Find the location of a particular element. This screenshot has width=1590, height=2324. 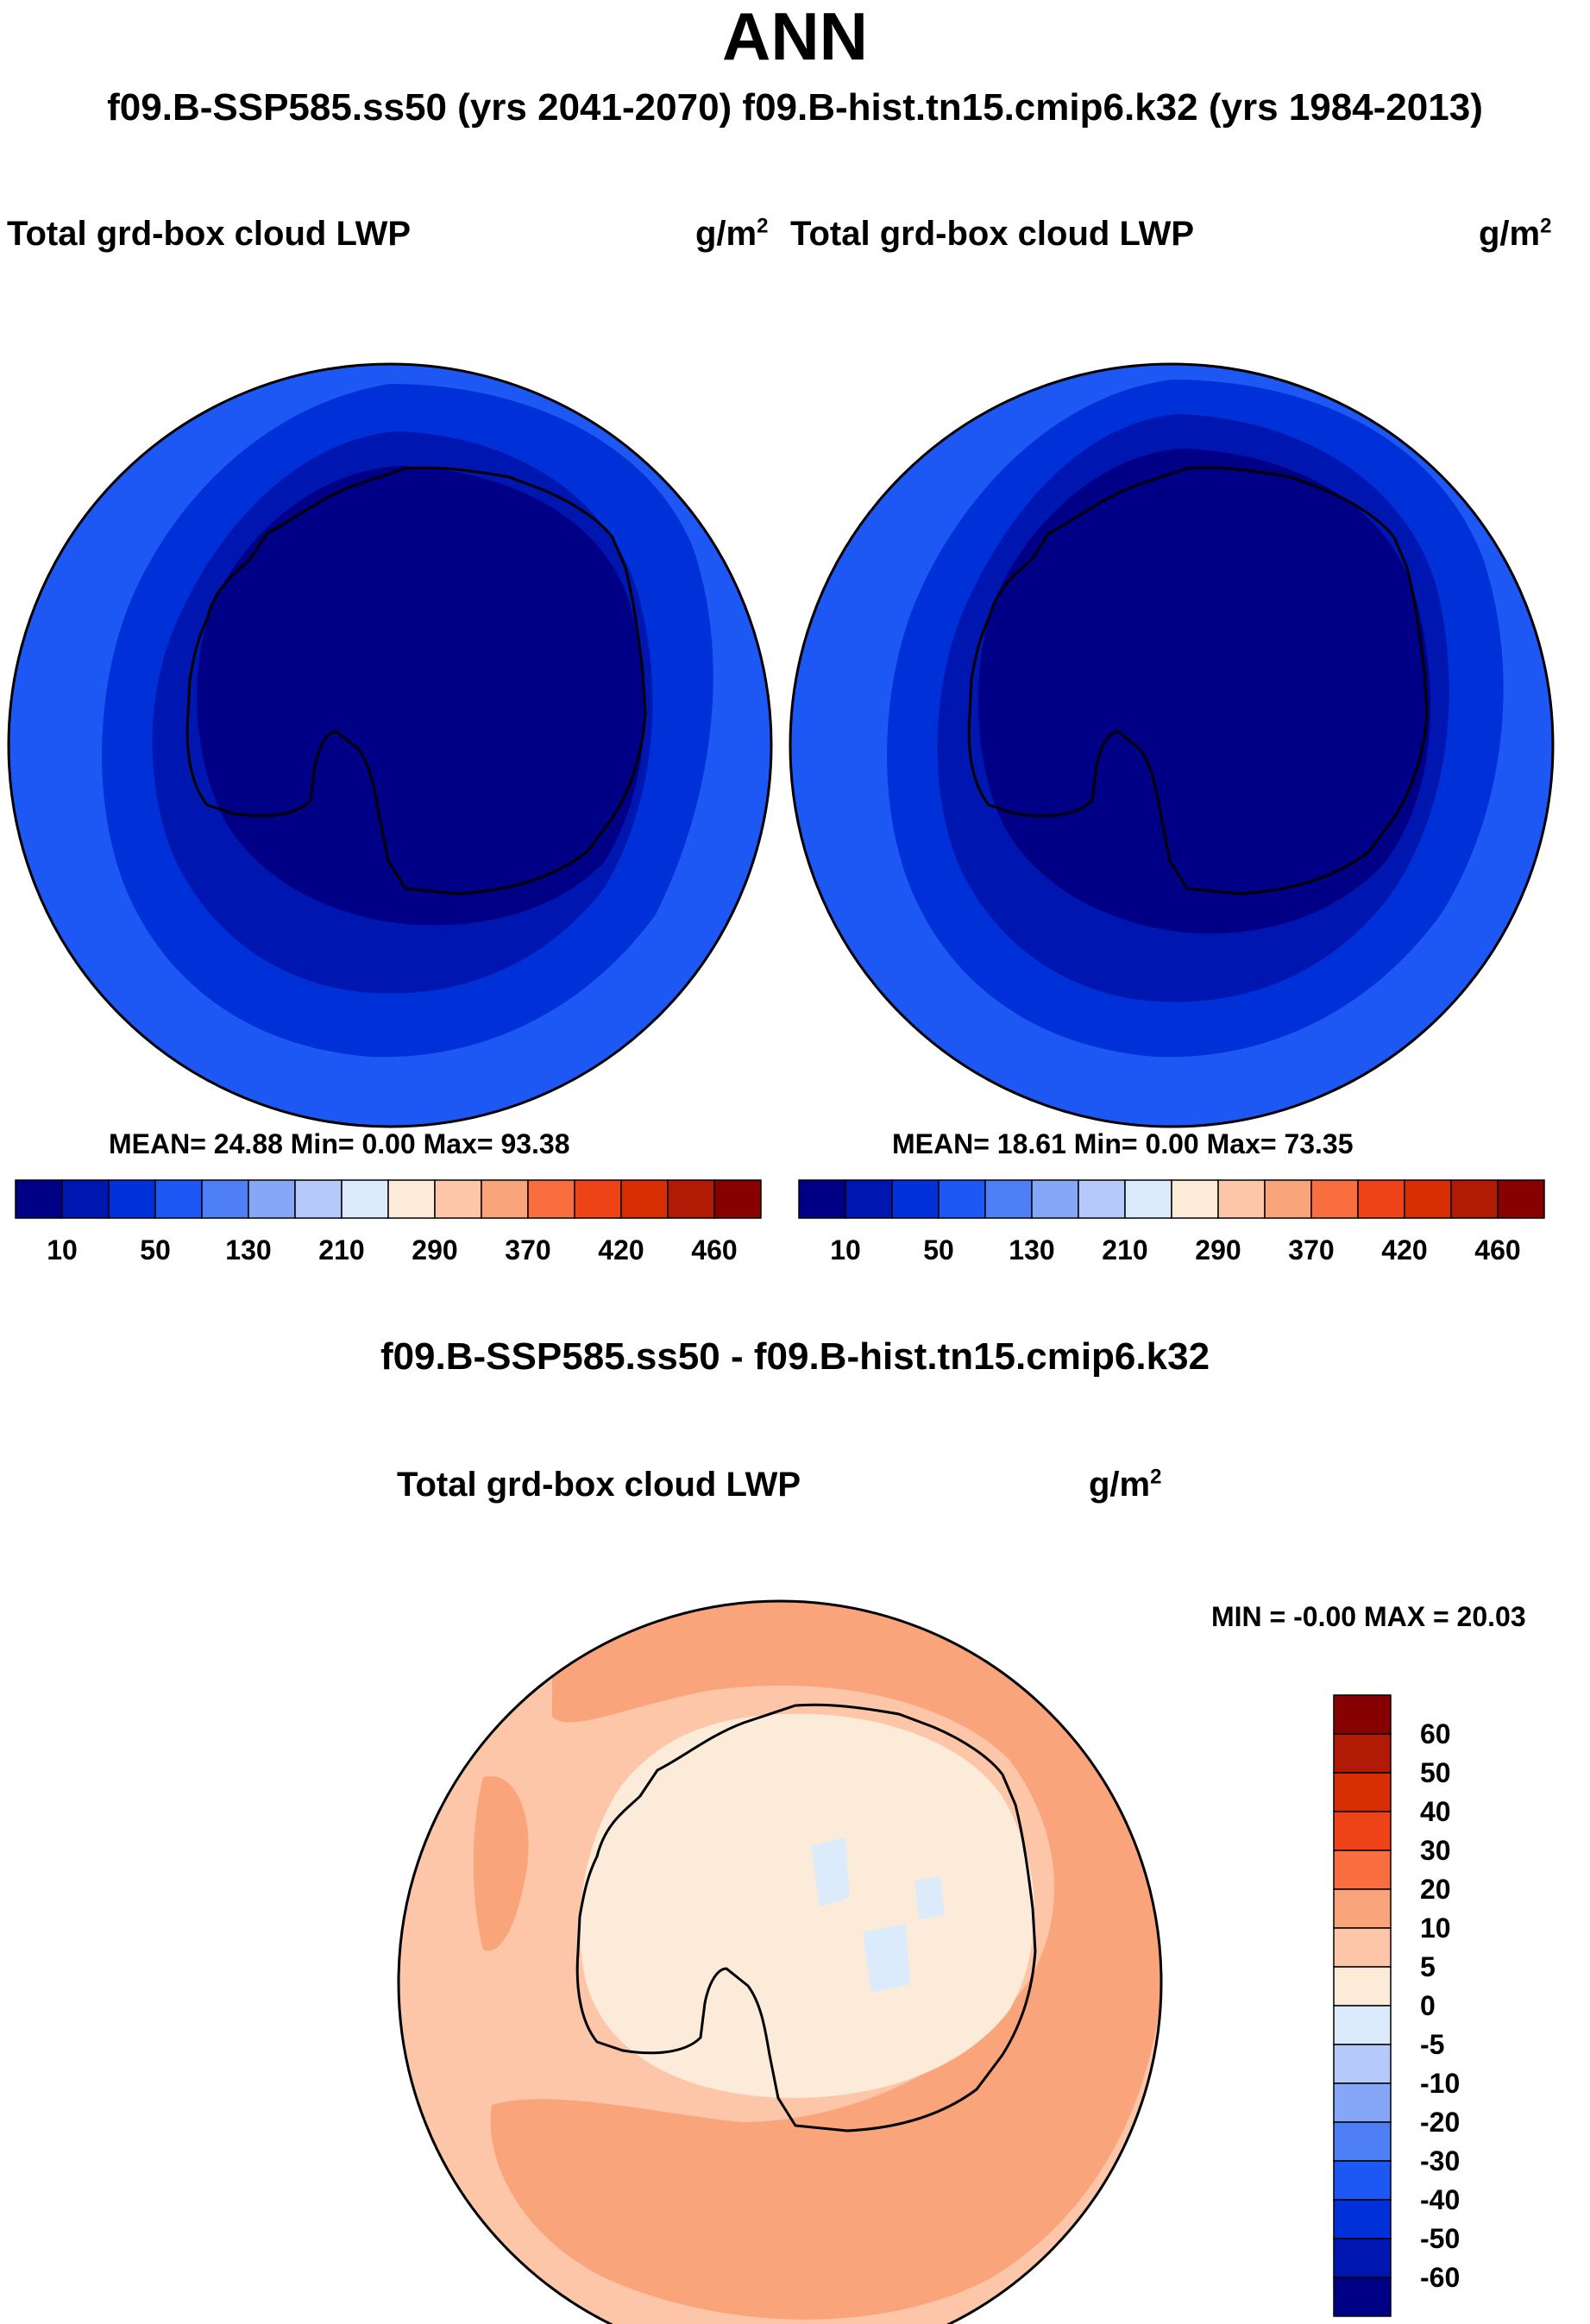

difference-stats: MIN = -0.00 MAX = 20.03 is located at coordinates (1368, 1617).